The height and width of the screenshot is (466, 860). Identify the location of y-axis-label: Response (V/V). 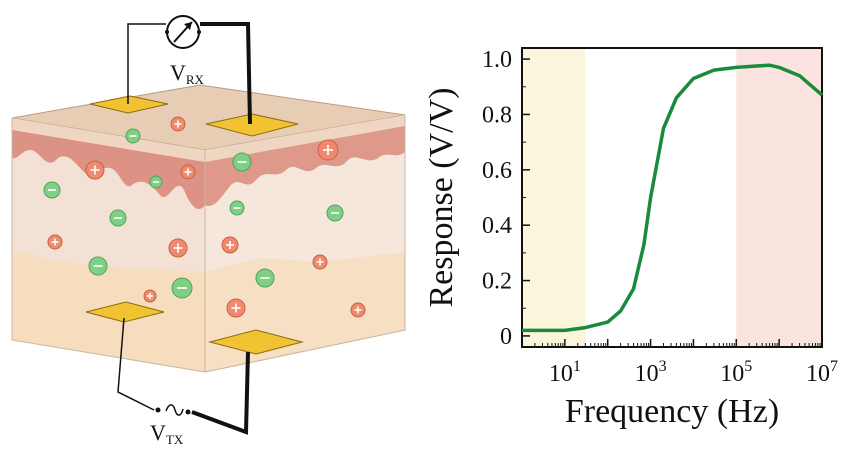
(441, 197).